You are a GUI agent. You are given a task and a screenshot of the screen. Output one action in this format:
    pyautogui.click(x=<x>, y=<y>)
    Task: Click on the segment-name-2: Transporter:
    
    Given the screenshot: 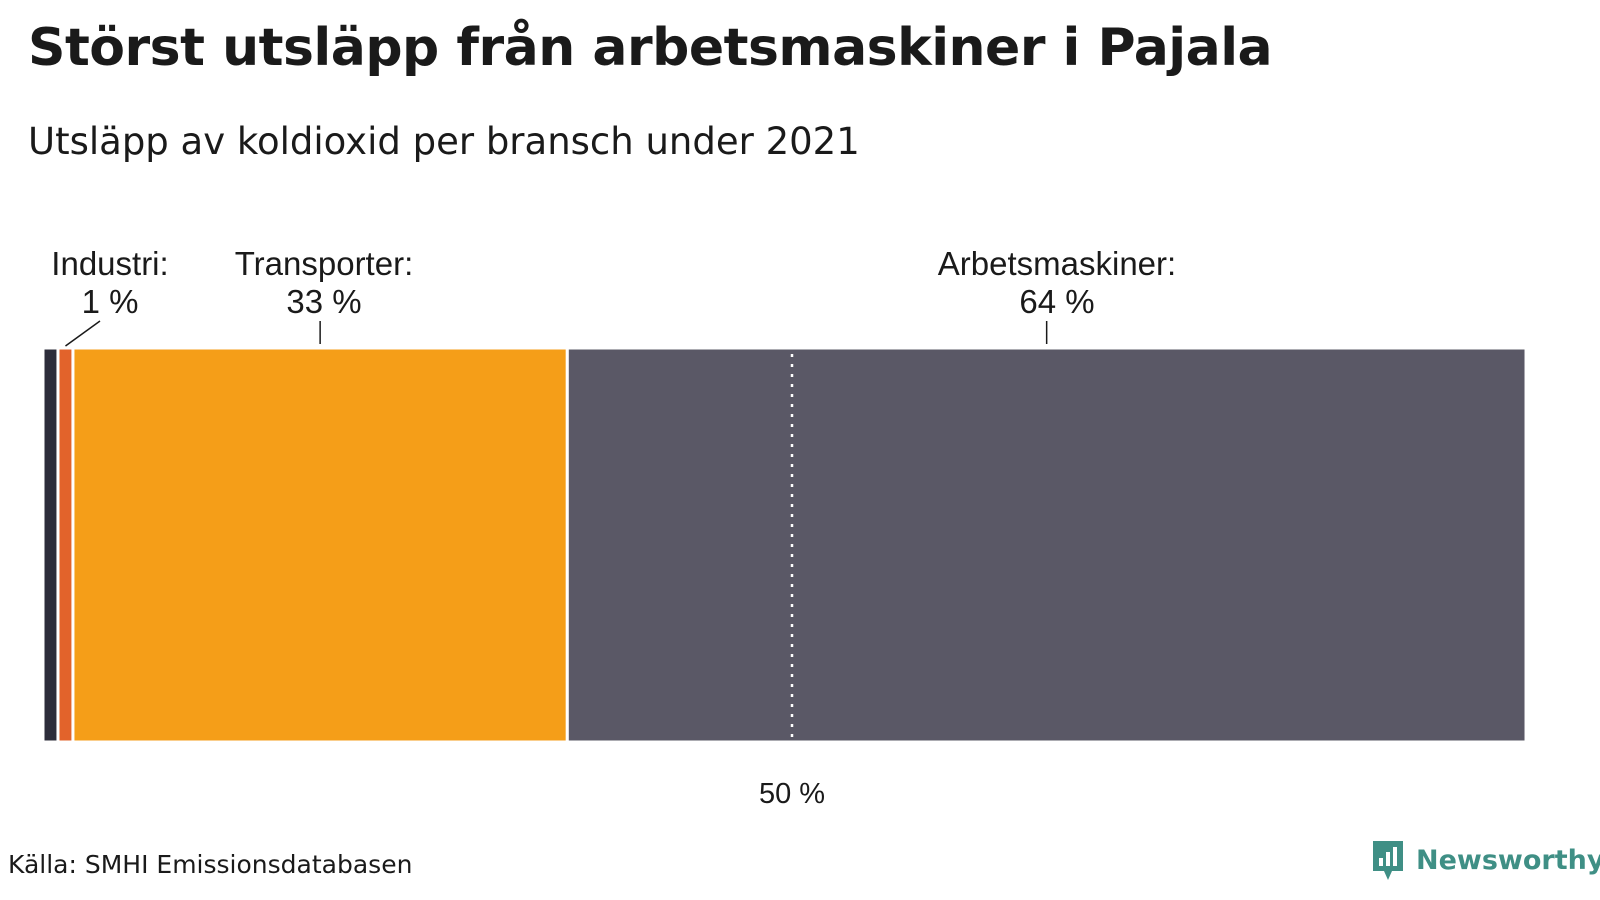 What is the action you would take?
    pyautogui.click(x=324, y=263)
    